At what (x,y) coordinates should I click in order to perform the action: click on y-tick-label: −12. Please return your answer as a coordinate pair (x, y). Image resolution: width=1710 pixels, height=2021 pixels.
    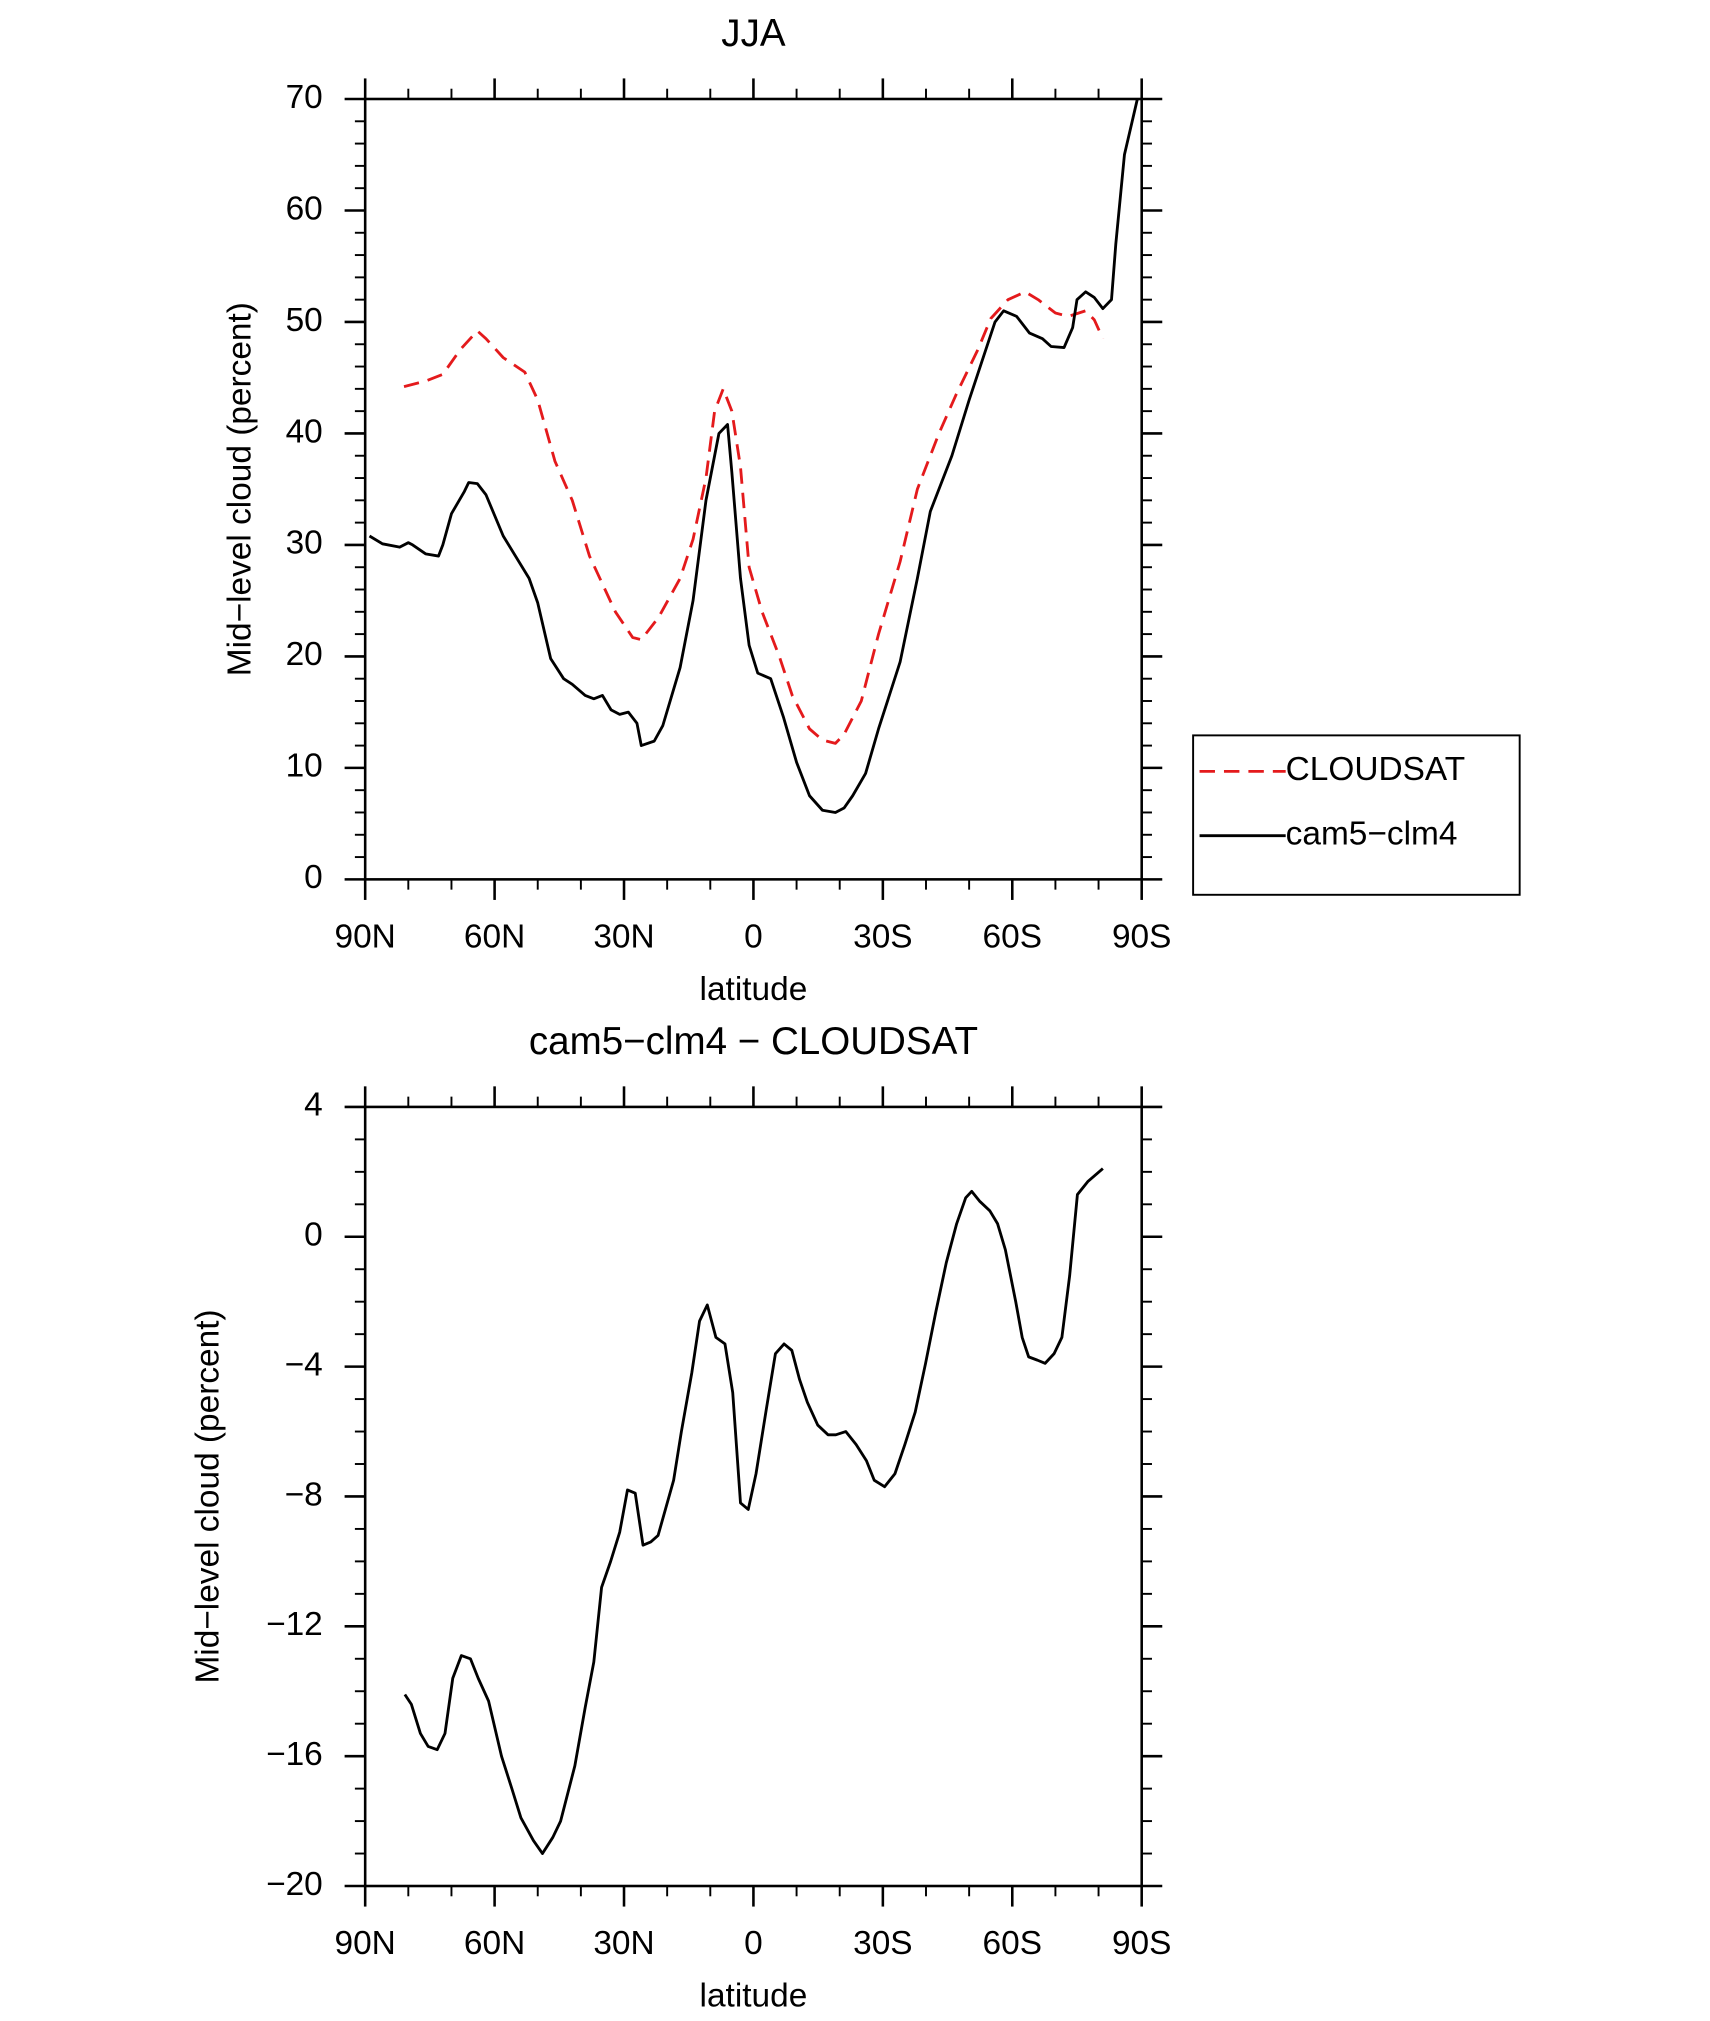
    Looking at the image, I should click on (294, 1624).